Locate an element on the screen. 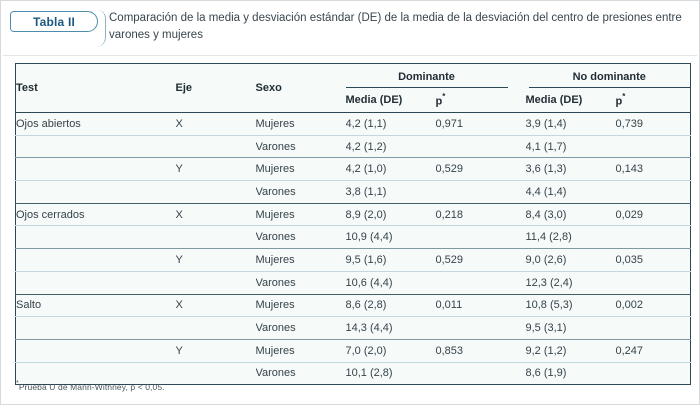  cell-p-dominante: 0,011 is located at coordinates (449, 305).